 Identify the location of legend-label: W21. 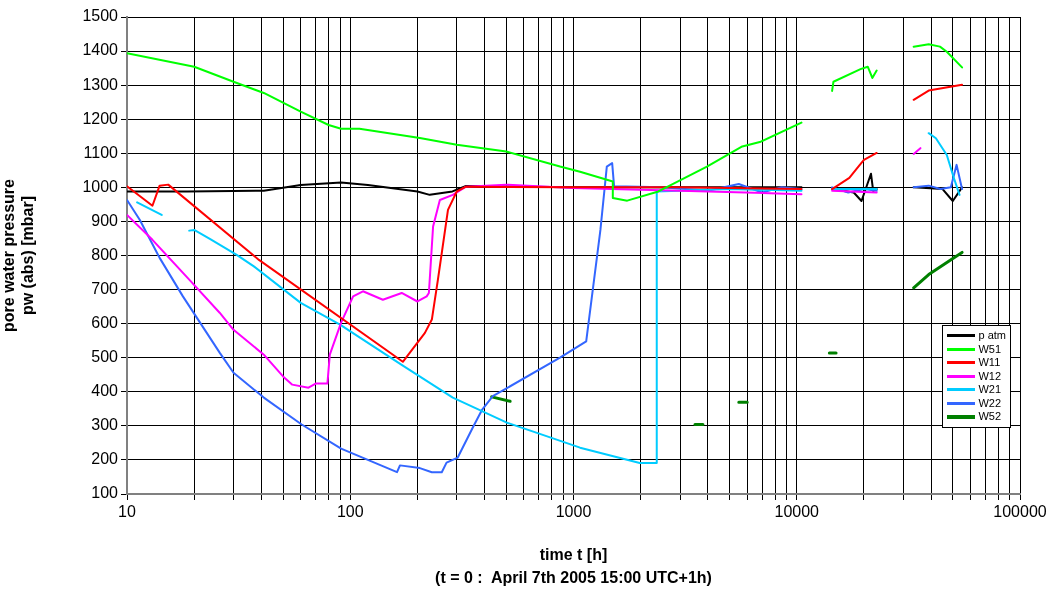
(990, 390).